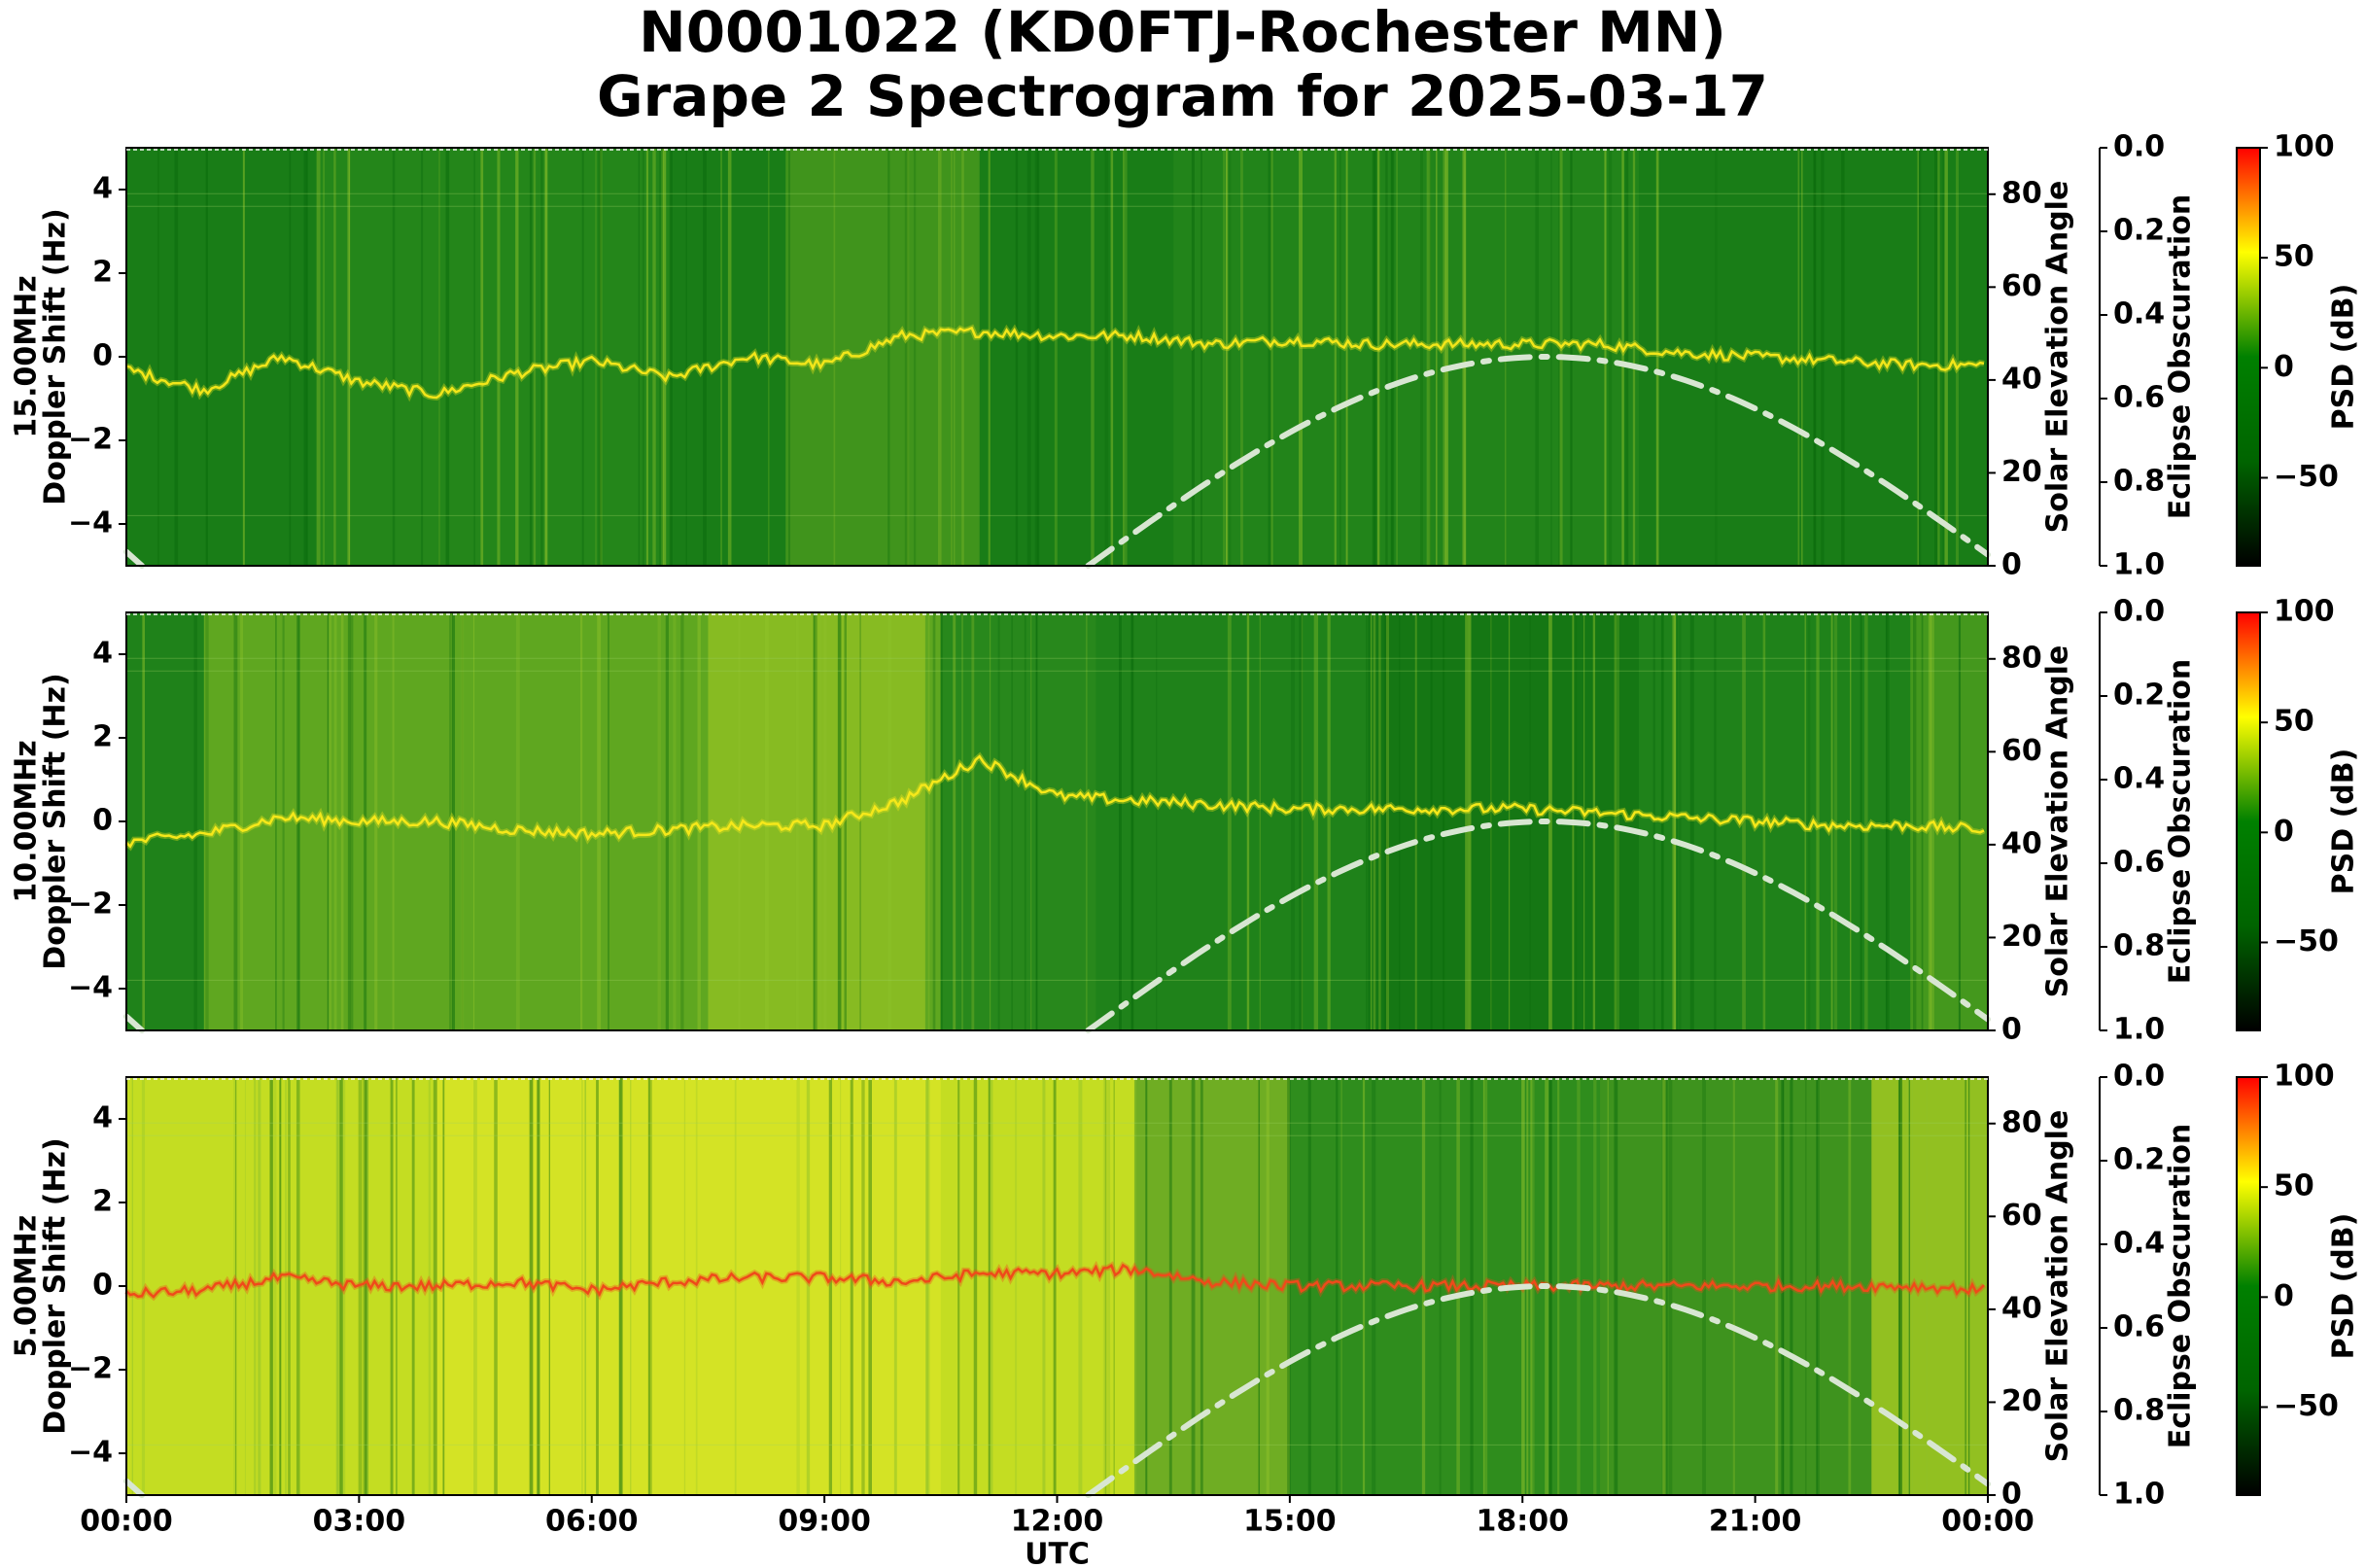  Describe the element at coordinates (102, 189) in the screenshot. I see `y-tick-label: 4` at that location.